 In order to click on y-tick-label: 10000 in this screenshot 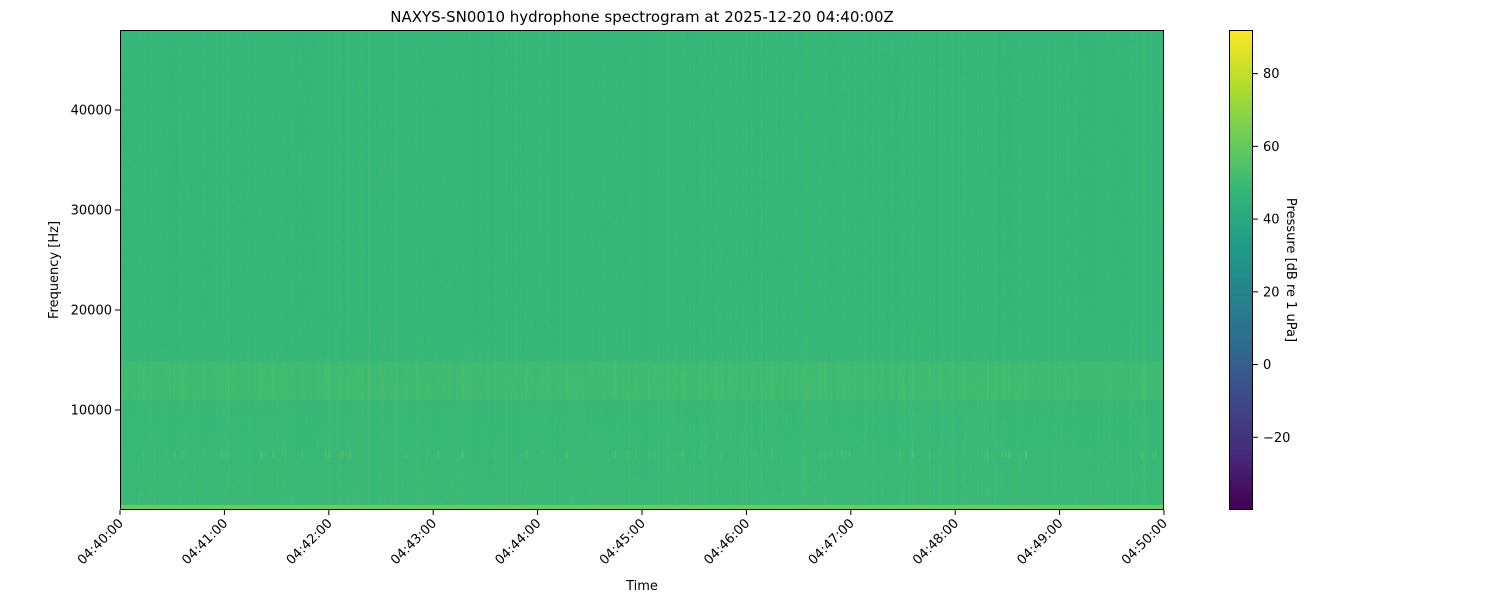, I will do `click(91, 411)`.